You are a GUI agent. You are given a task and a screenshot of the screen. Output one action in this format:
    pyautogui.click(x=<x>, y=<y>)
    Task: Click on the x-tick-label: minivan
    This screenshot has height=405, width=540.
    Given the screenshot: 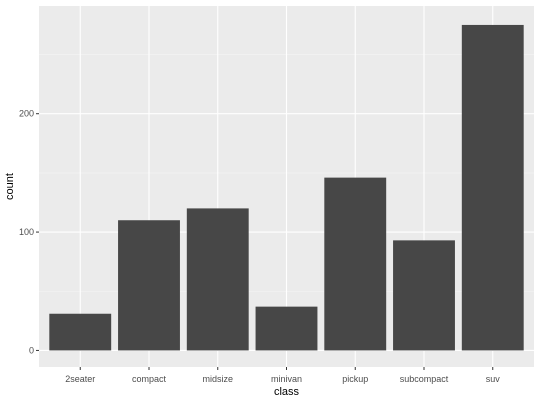 What is the action you would take?
    pyautogui.click(x=286, y=379)
    